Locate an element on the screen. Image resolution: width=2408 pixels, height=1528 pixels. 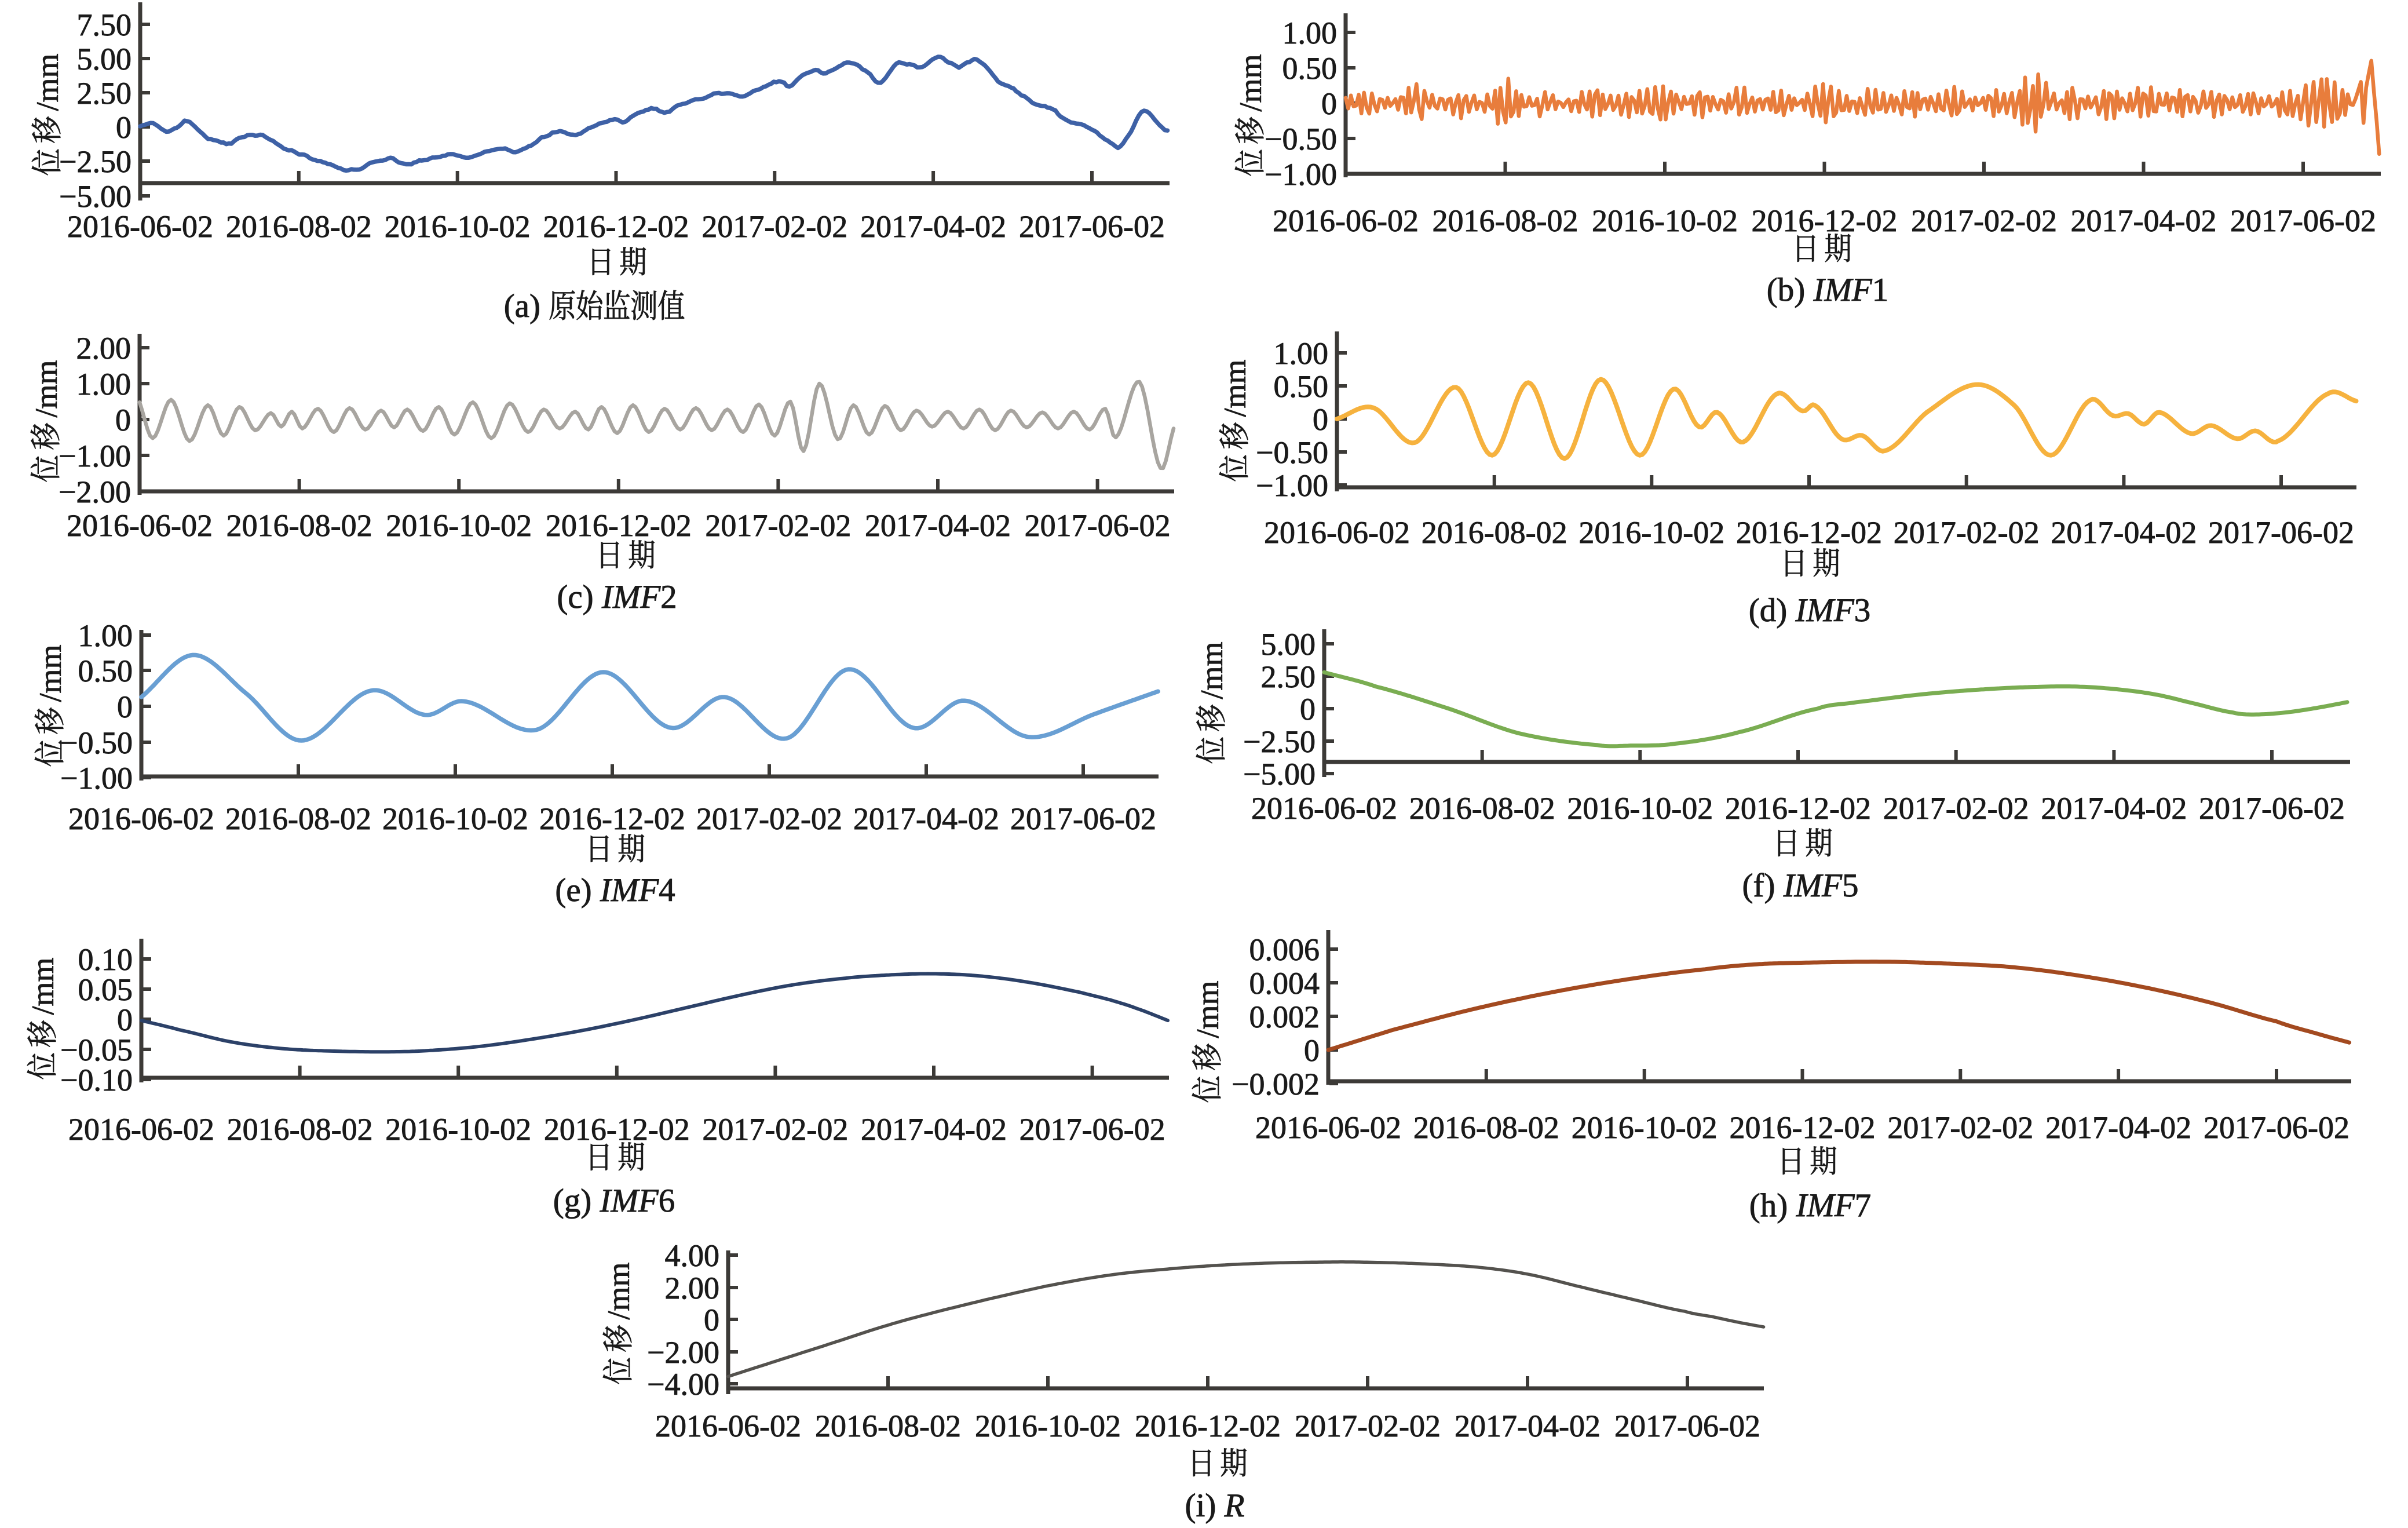
svg-text: (f) IMF5 is located at coordinates (1800, 885).